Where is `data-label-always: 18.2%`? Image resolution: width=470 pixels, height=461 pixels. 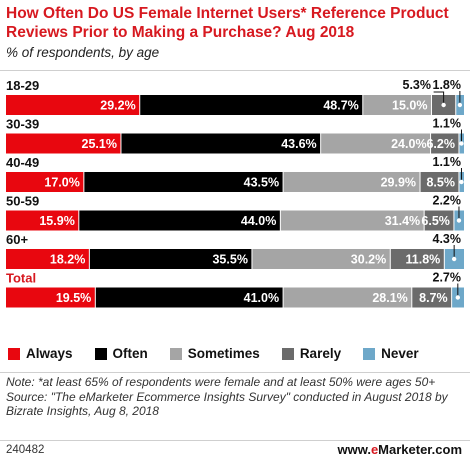 data-label-always: 18.2% is located at coordinates (67, 260).